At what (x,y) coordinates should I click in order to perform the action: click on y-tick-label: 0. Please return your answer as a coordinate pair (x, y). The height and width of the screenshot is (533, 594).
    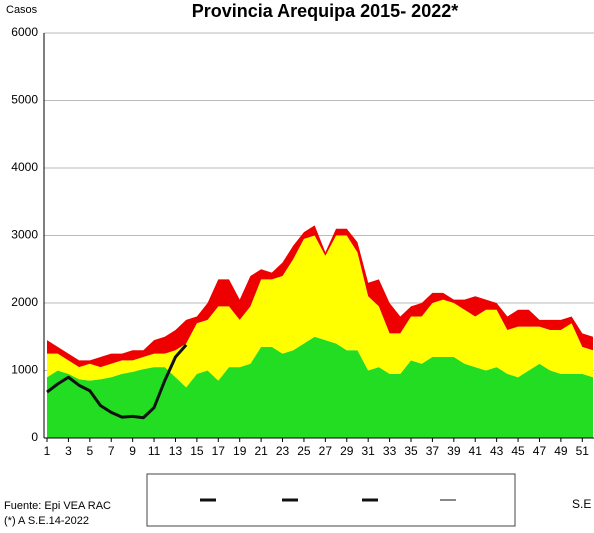
    Looking at the image, I should click on (34, 437).